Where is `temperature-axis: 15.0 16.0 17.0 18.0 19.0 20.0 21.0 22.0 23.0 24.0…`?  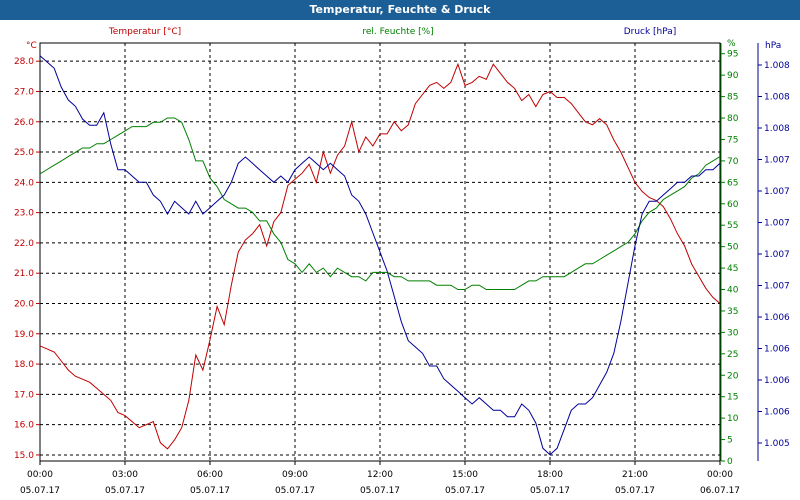
temperature-axis: 15.0 16.0 17.0 18.0 19.0 20.0 21.0 22.0 23.0 24.0… is located at coordinates (27, 251).